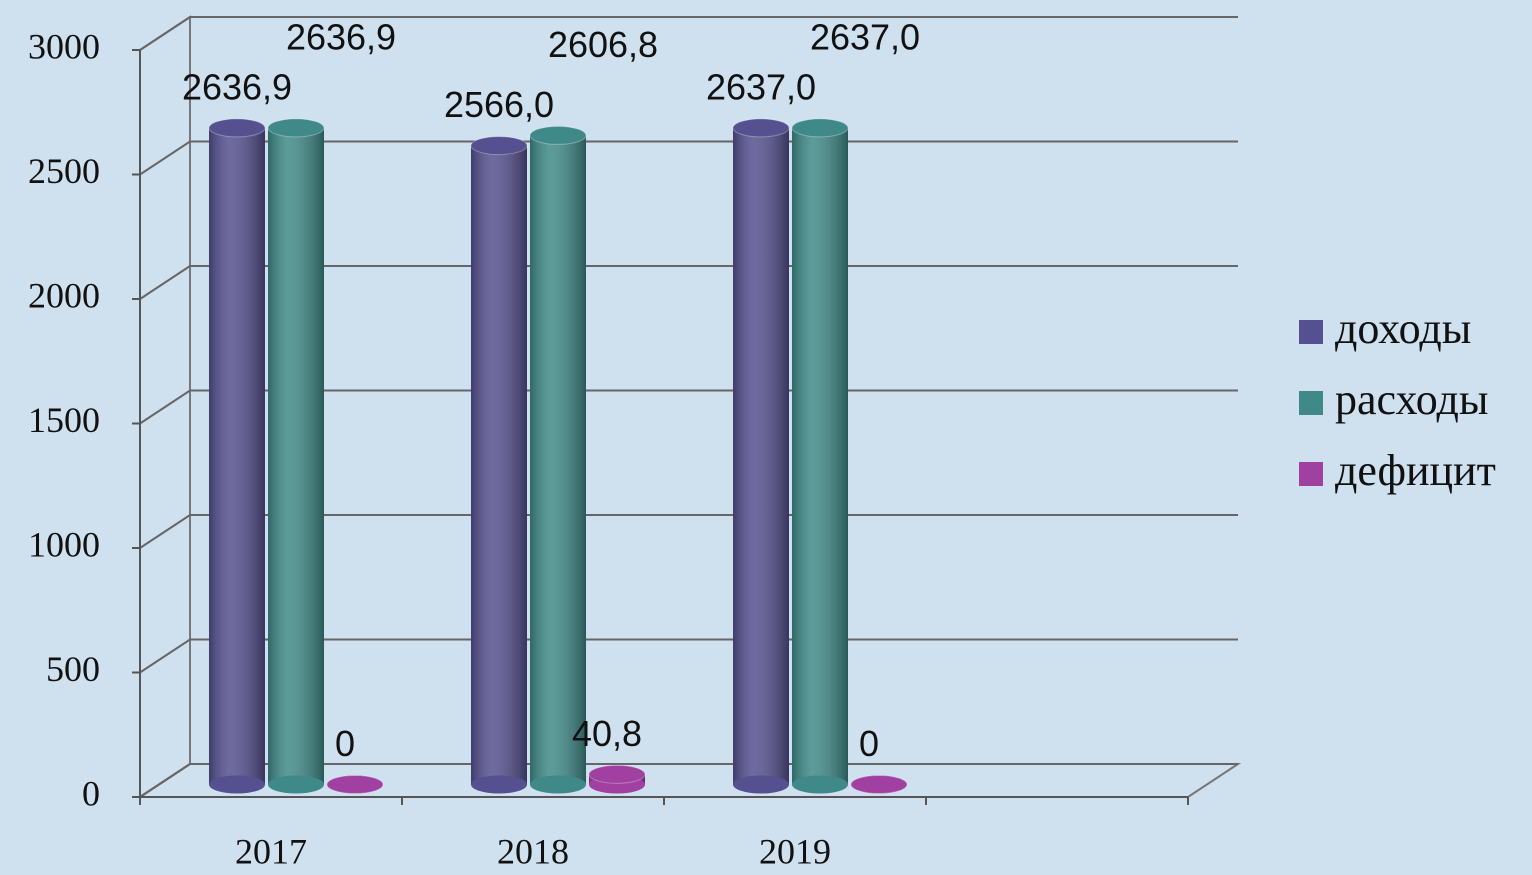  What do you see at coordinates (1411, 399) in the screenshot?
I see `legend-label: расходы` at bounding box center [1411, 399].